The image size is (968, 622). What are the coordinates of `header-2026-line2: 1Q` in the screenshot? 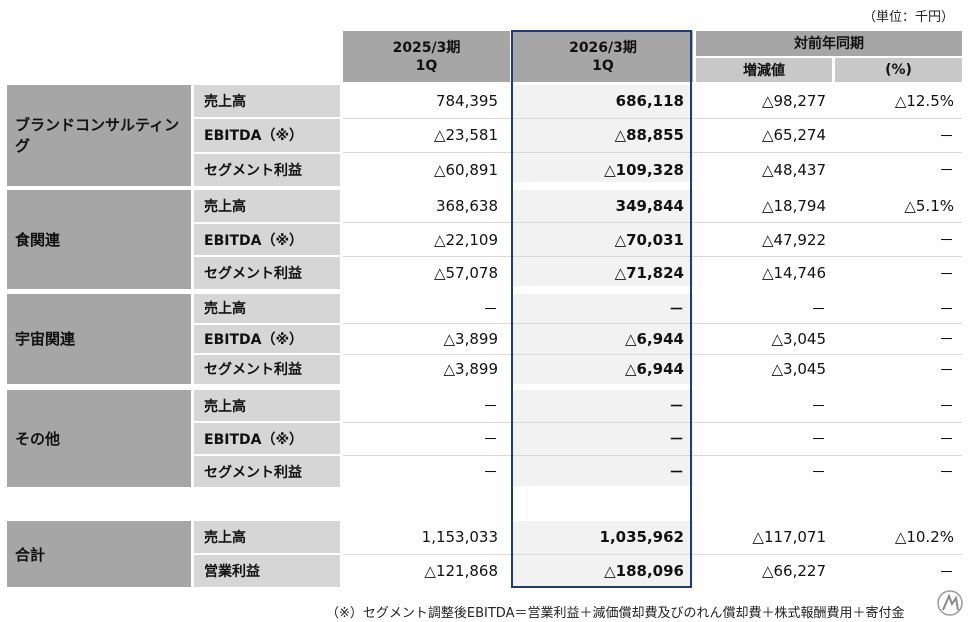 It's located at (603, 65).